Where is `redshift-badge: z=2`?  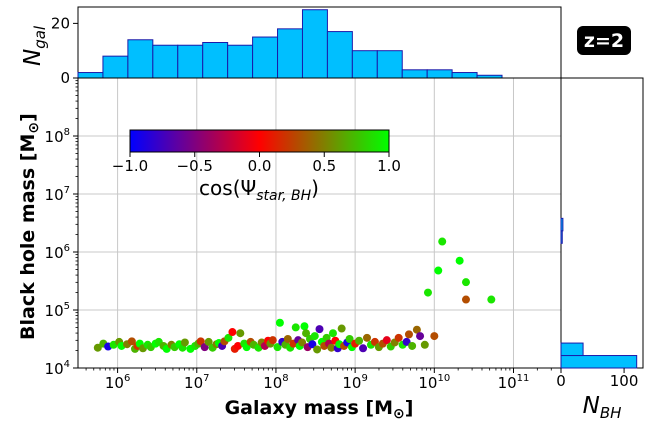 redshift-badge: z=2 is located at coordinates (604, 40).